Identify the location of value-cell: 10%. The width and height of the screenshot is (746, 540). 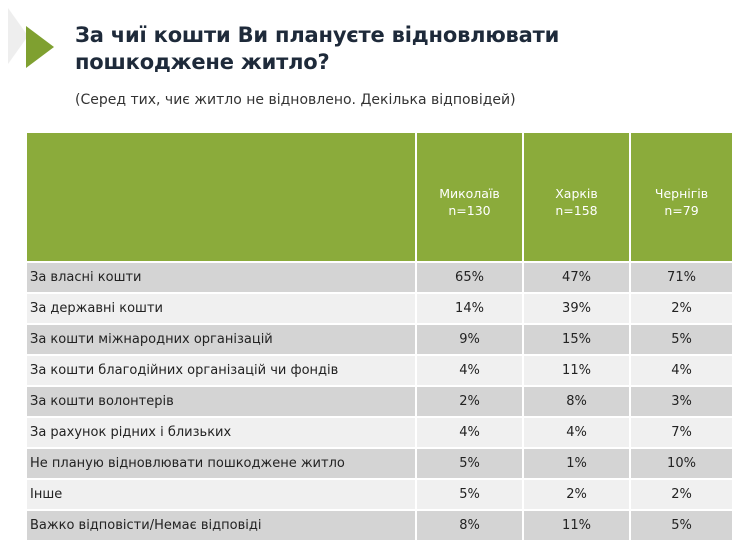
(680, 463).